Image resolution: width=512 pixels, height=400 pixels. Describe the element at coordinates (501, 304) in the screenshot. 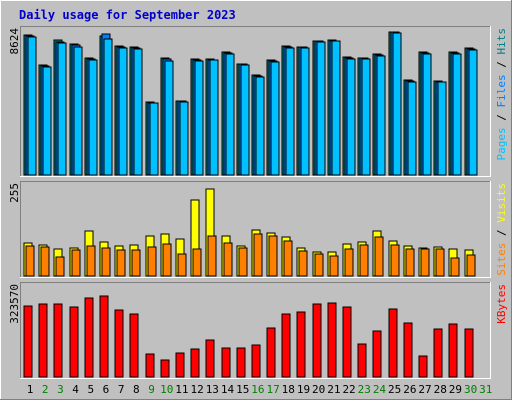

I see `legend-kbytes: KBytes` at that location.